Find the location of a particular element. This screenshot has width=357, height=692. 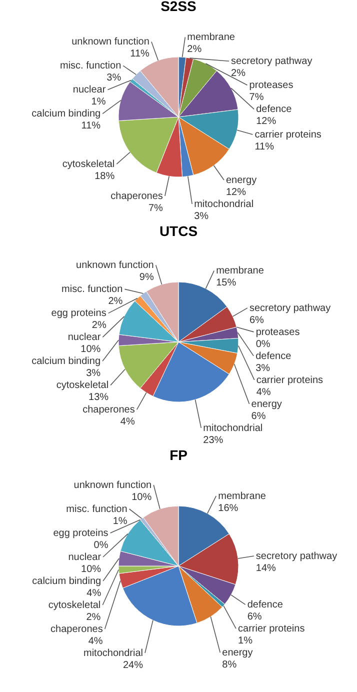

chart-title: UTCS is located at coordinates (178, 231).